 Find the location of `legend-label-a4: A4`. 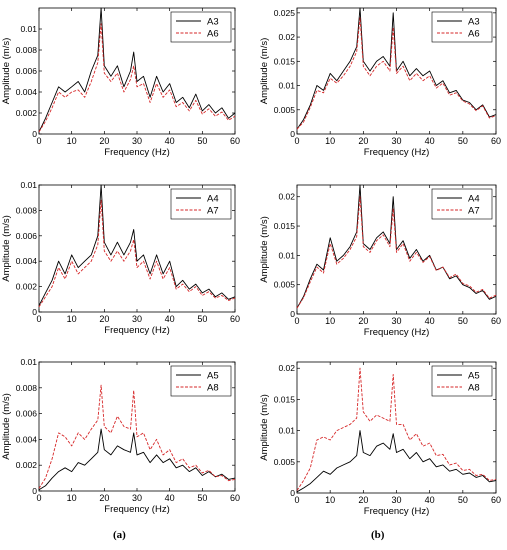

legend-label-a4: A4 is located at coordinates (474, 199).